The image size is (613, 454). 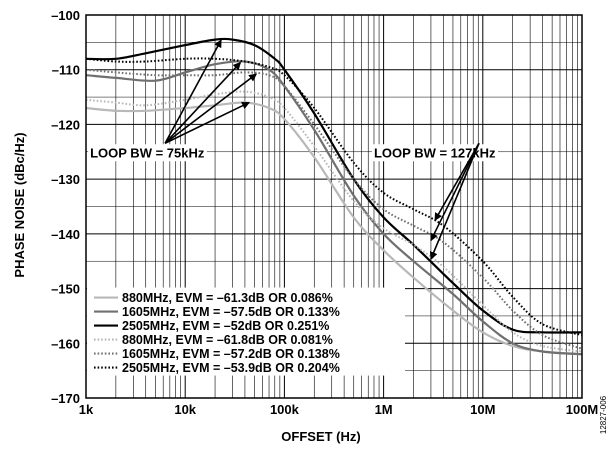 What do you see at coordinates (65, 15) in the screenshot?
I see `y-tick-label: –100` at bounding box center [65, 15].